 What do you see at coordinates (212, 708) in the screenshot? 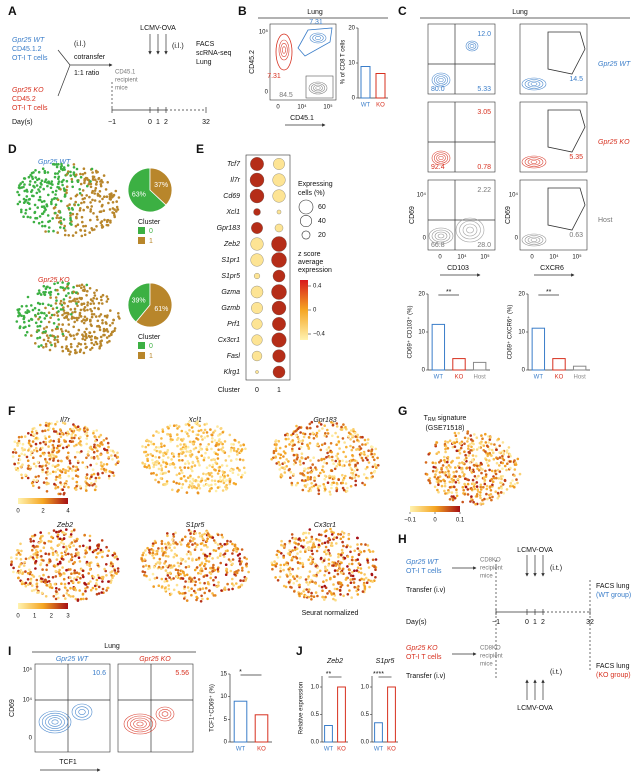
I see `ylabel: TCF1⁺CD69⁺ (%)` at bounding box center [212, 708].